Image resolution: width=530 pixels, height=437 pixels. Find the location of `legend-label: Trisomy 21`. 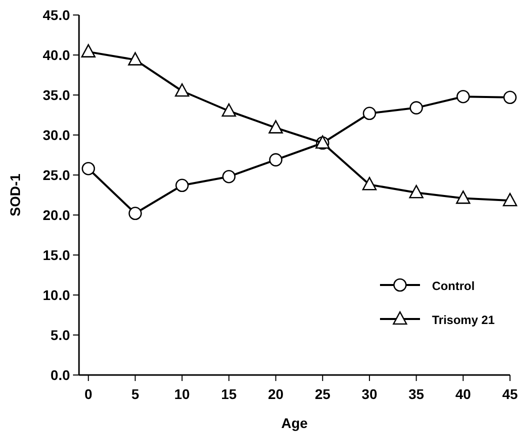

legend-label: Trisomy 21 is located at coordinates (464, 320).